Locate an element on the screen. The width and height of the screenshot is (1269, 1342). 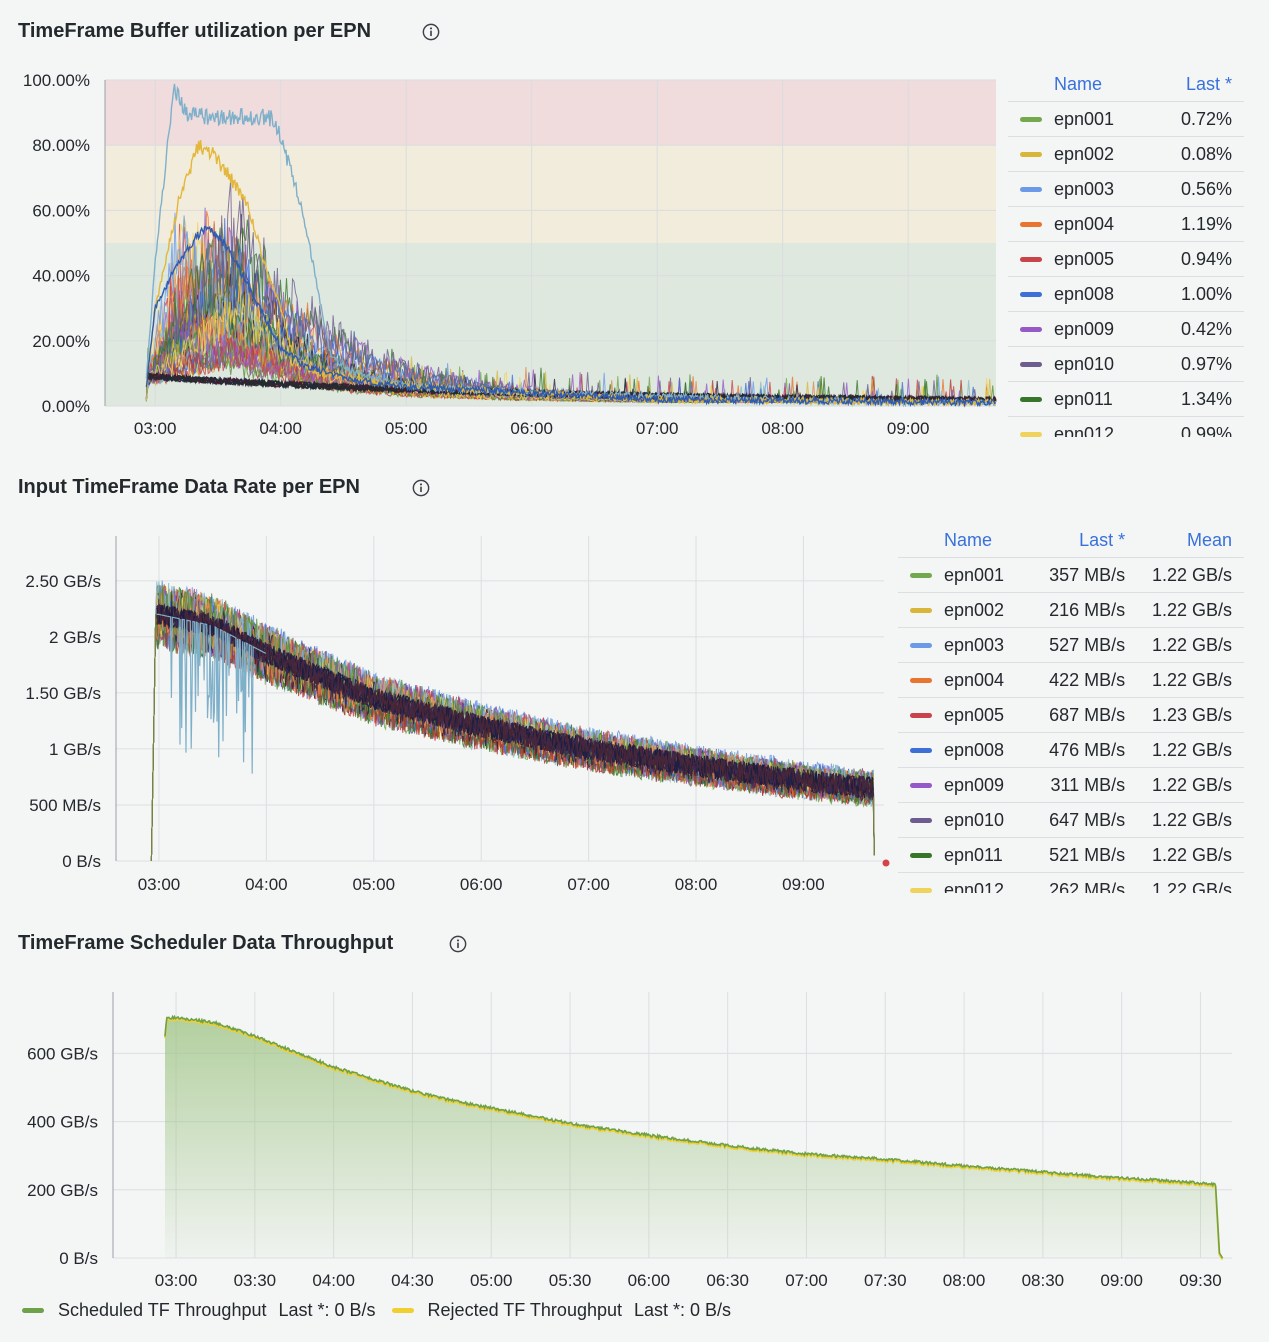
legend-last-value: 0.97% is located at coordinates (1202, 364).